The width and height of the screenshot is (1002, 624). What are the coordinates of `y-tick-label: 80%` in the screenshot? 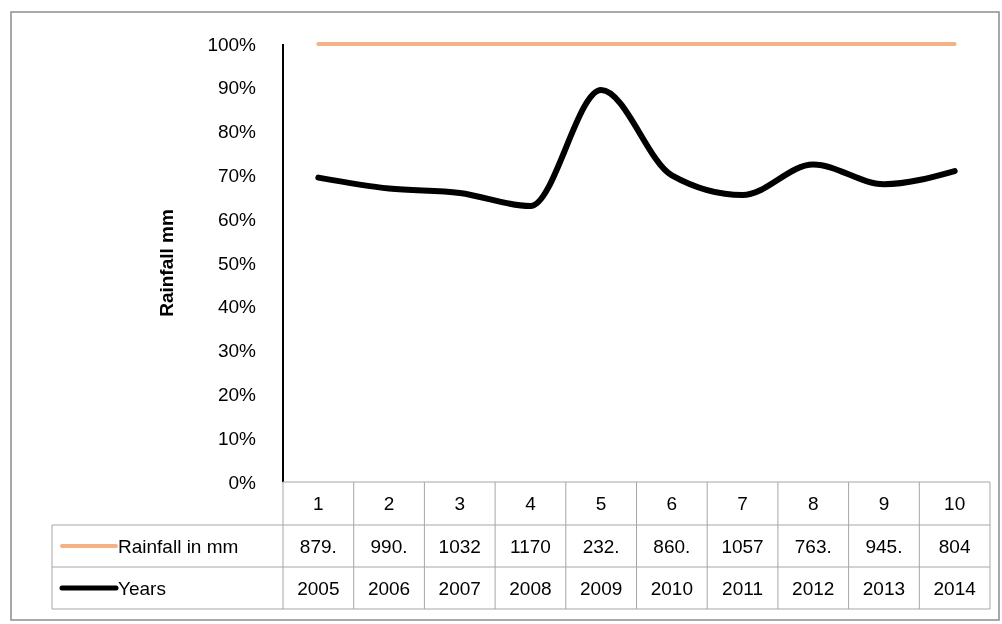 It's located at (237, 132).